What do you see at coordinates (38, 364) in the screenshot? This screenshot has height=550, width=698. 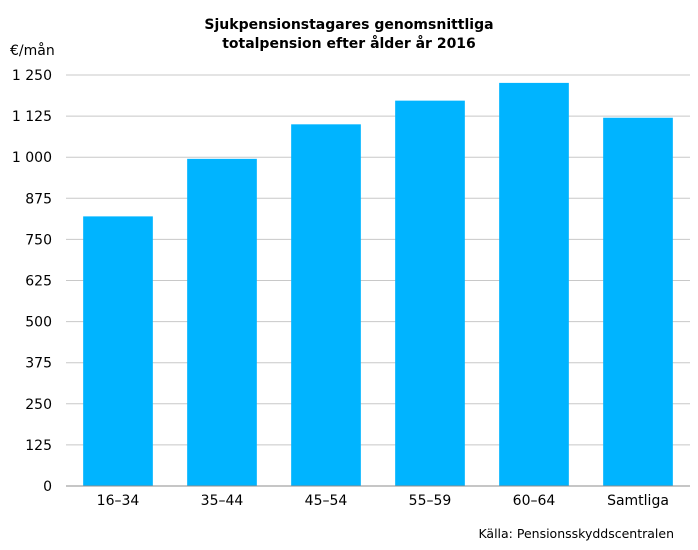 I see `y-tick-label: 375` at bounding box center [38, 364].